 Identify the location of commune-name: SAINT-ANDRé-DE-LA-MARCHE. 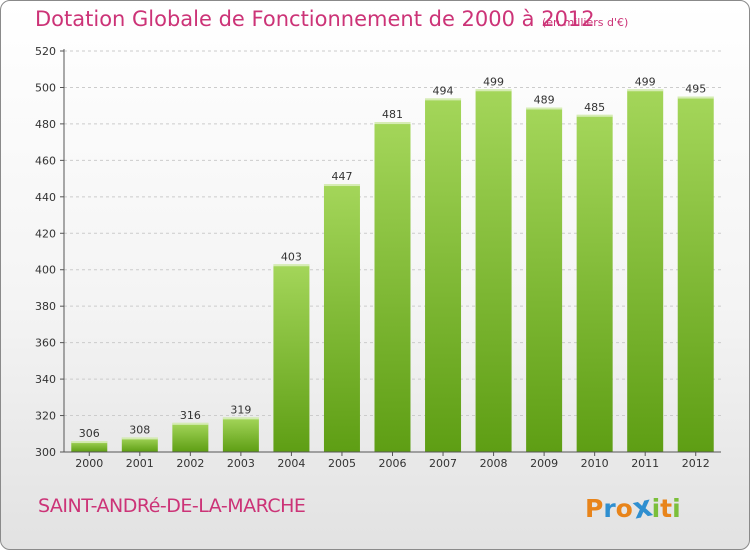
(172, 506).